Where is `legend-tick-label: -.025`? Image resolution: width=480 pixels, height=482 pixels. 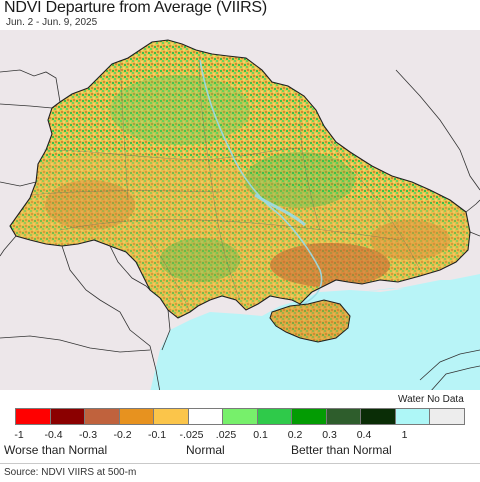
legend-tick-label: -.025 is located at coordinates (191, 435).